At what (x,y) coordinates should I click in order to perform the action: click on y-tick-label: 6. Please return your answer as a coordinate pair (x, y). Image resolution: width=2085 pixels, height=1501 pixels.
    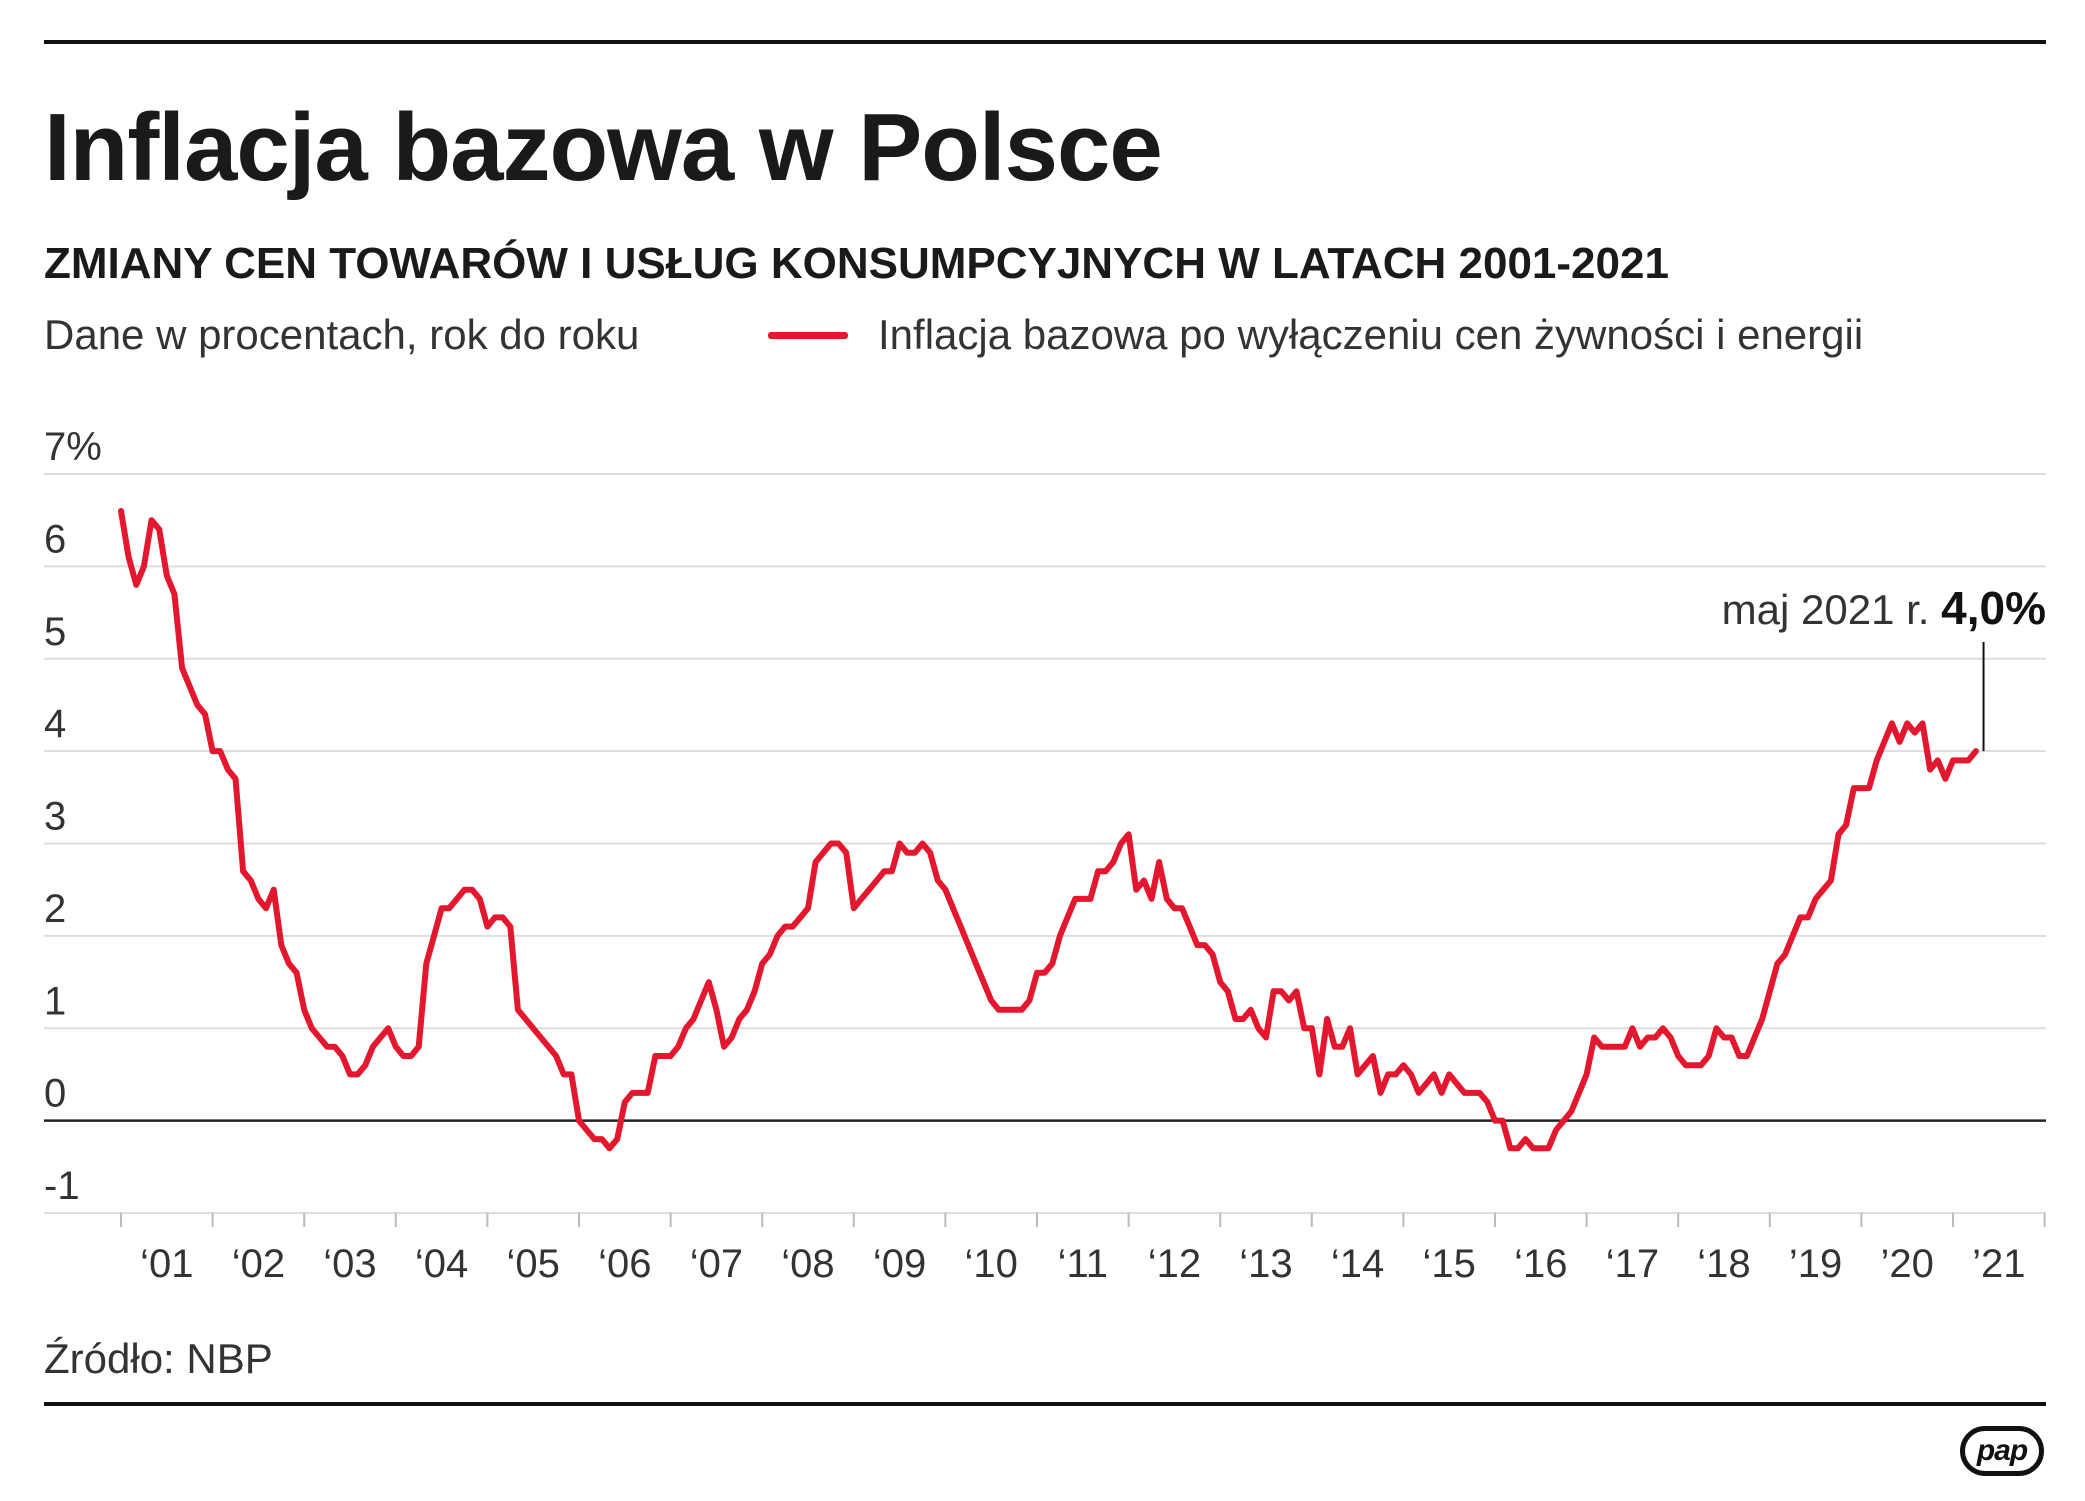
    Looking at the image, I should click on (55, 539).